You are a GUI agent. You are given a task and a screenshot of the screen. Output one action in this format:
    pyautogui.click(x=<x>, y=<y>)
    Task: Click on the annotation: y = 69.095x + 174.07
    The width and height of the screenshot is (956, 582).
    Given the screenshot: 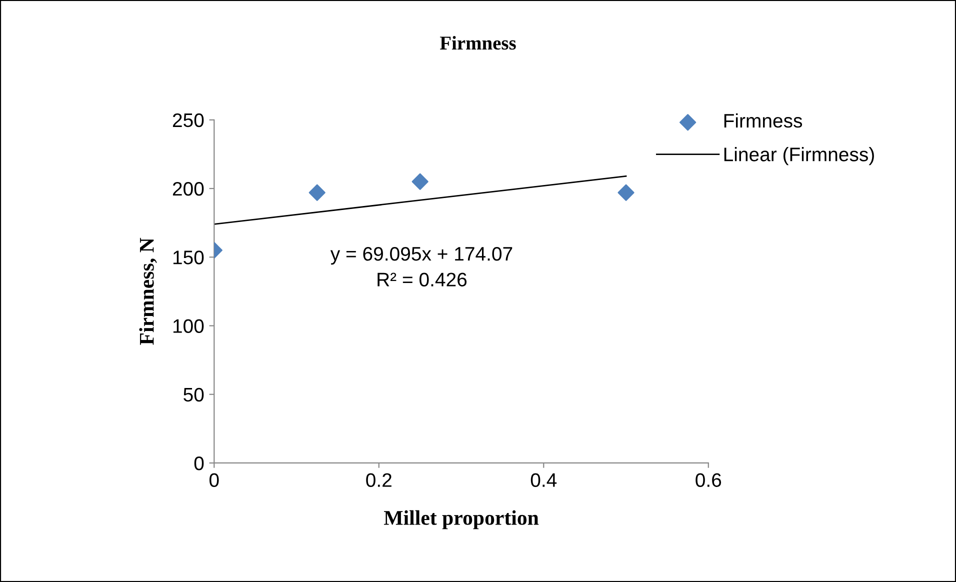 What is the action you would take?
    pyautogui.click(x=421, y=255)
    